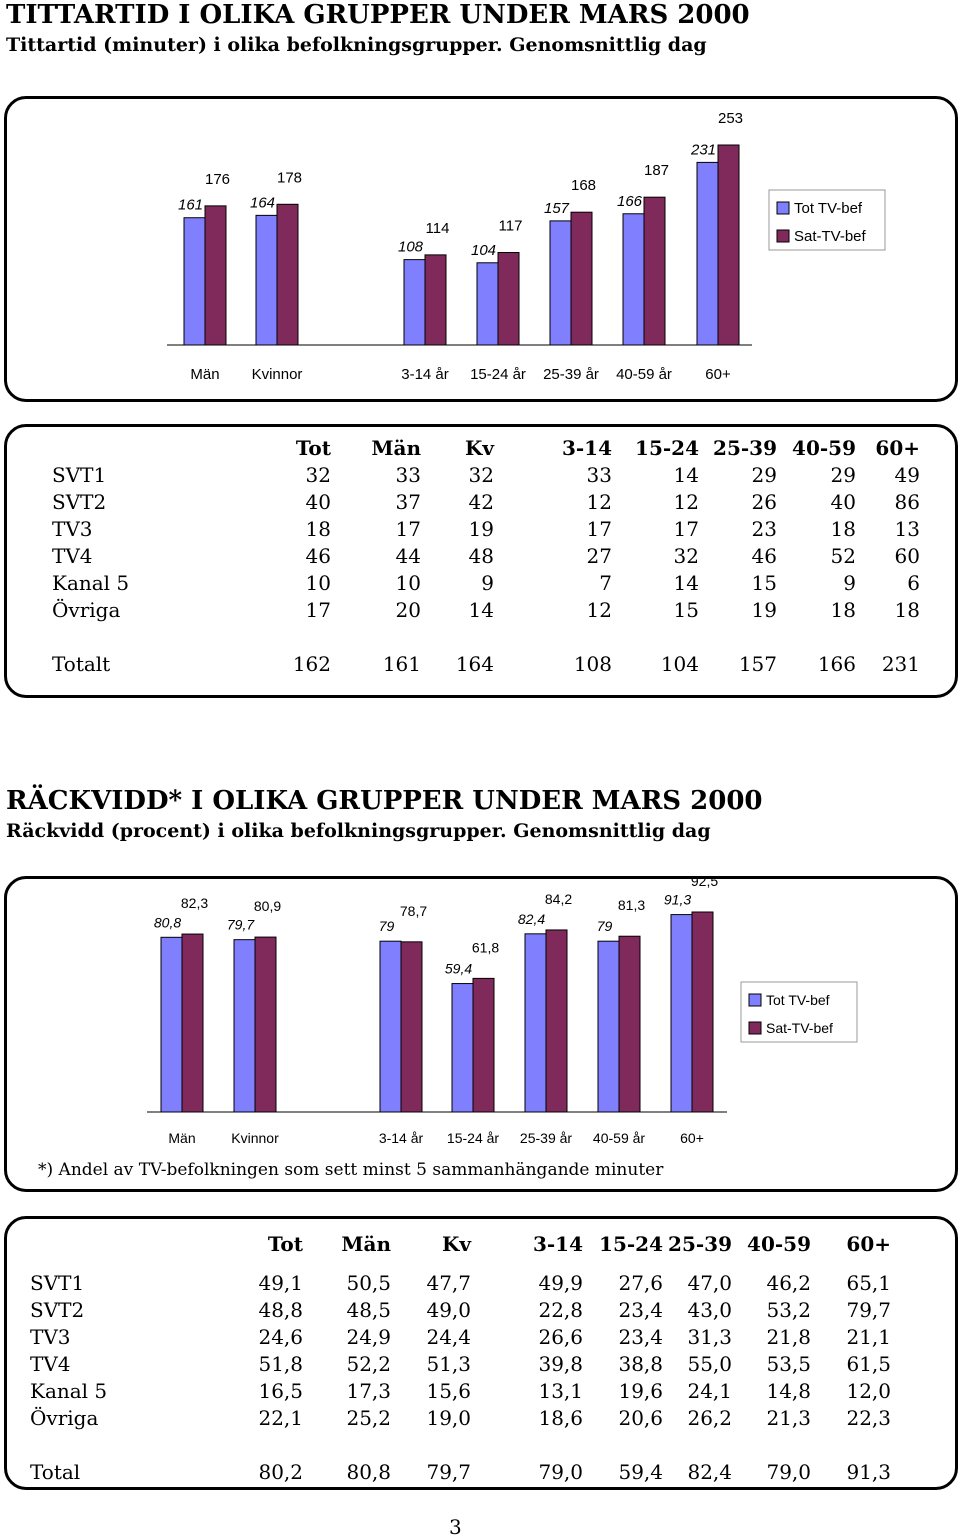 This screenshot has height=1539, width=960. I want to click on cell-1-5: 43,0, so click(709, 1310).